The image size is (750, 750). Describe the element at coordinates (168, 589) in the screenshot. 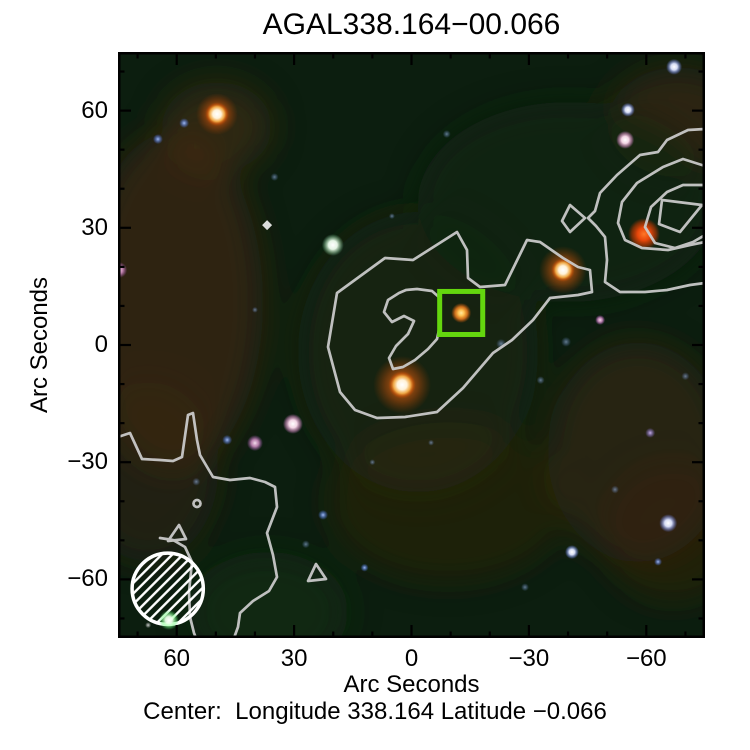

I see `beam-hatching` at that location.